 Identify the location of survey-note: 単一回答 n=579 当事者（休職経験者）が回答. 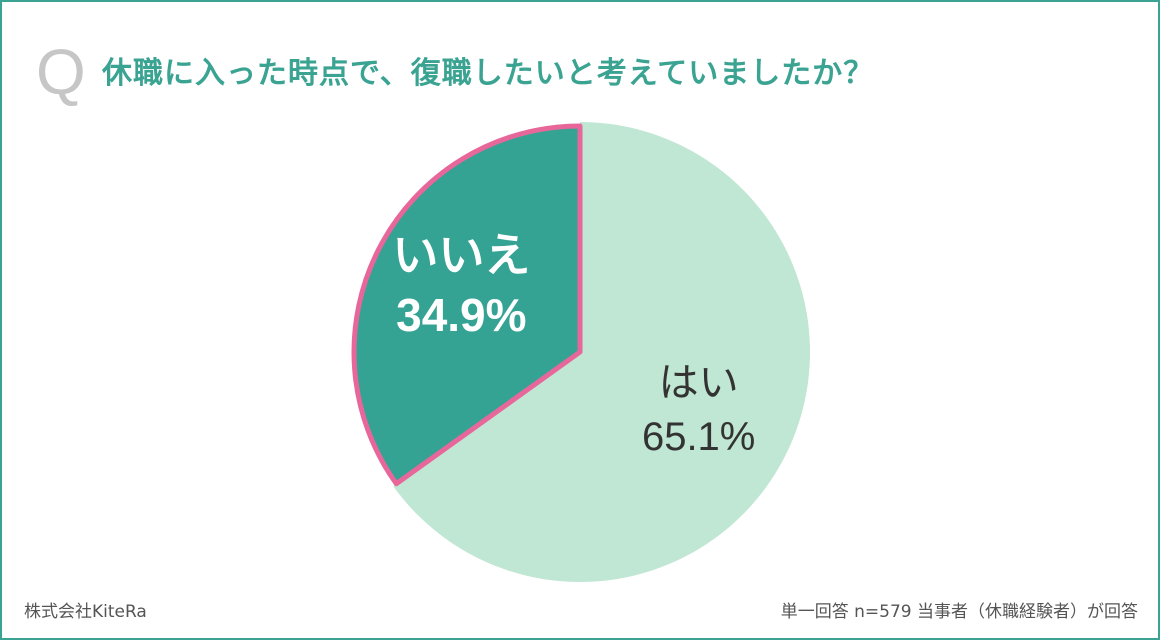
(959, 612).